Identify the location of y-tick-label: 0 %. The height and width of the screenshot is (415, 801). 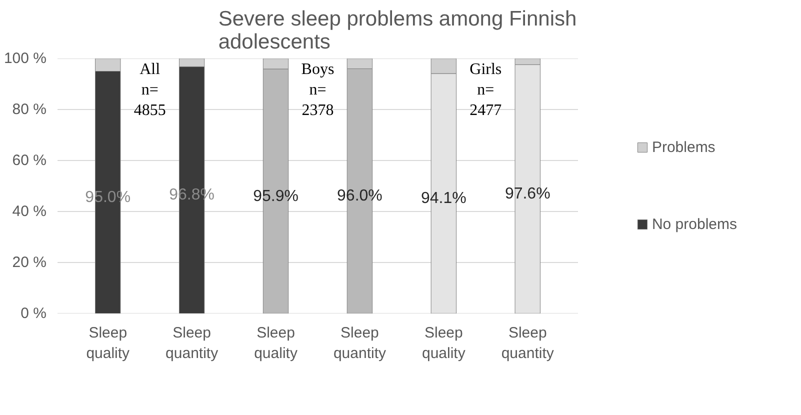
(33, 313).